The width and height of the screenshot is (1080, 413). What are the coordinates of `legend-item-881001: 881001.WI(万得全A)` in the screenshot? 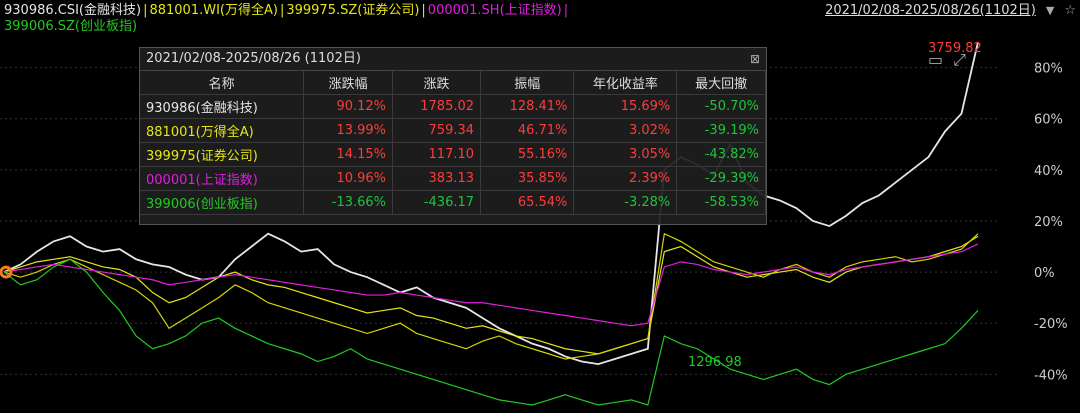 It's located at (213, 10).